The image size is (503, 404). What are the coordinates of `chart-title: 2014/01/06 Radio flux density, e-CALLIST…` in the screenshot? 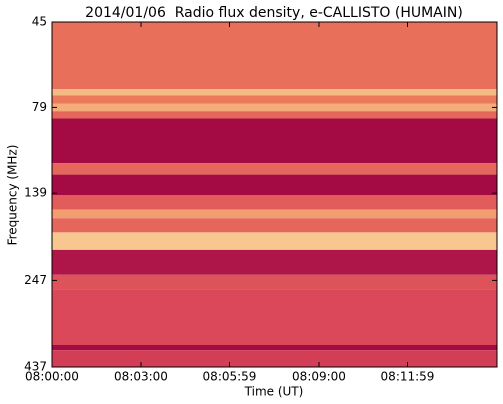 It's located at (274, 13).